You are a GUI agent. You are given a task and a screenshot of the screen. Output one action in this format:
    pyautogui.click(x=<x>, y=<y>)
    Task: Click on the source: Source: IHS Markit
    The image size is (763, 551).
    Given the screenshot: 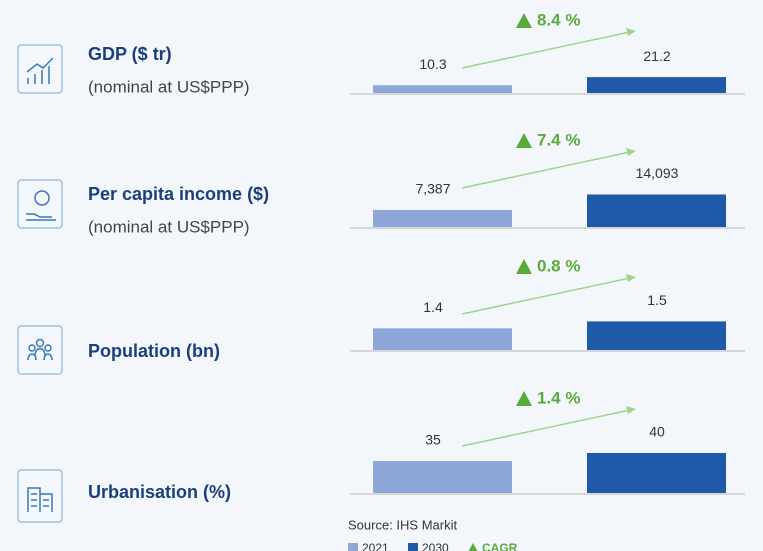 What is the action you would take?
    pyautogui.click(x=402, y=524)
    